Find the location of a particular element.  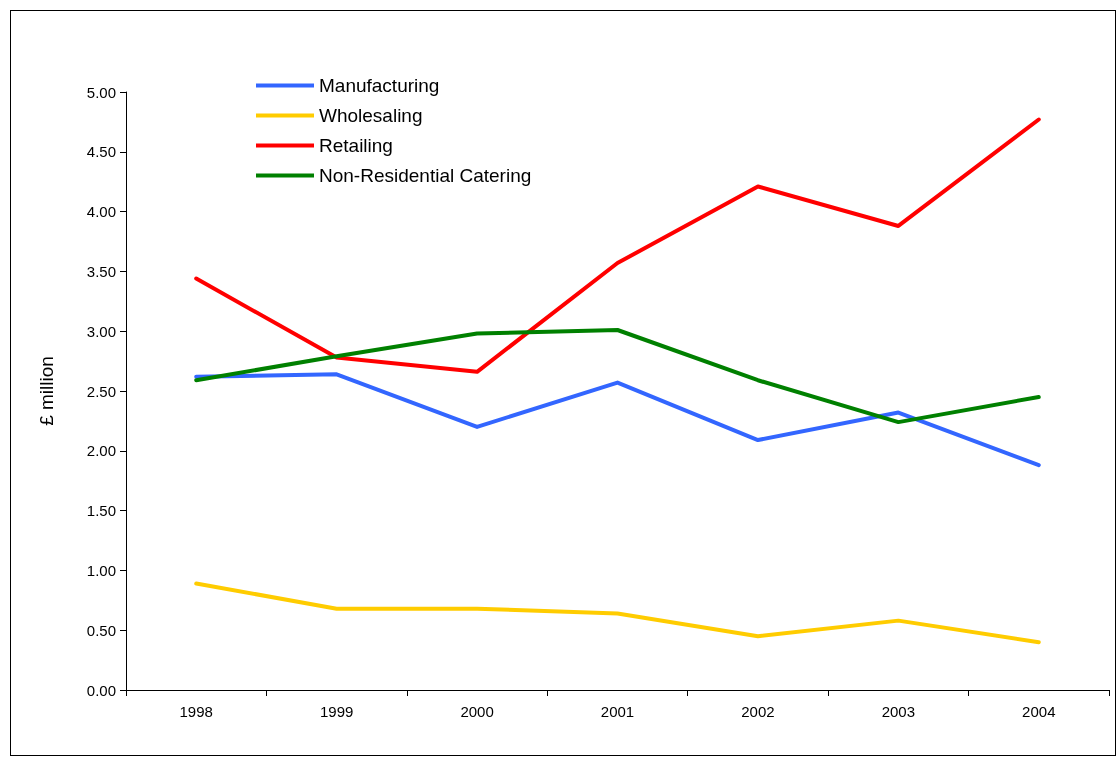

legend-label: Manufacturing is located at coordinates (379, 85).